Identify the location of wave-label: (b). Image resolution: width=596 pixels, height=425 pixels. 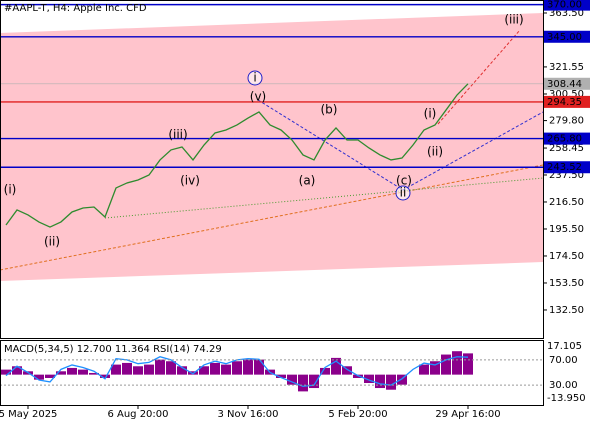
(329, 110).